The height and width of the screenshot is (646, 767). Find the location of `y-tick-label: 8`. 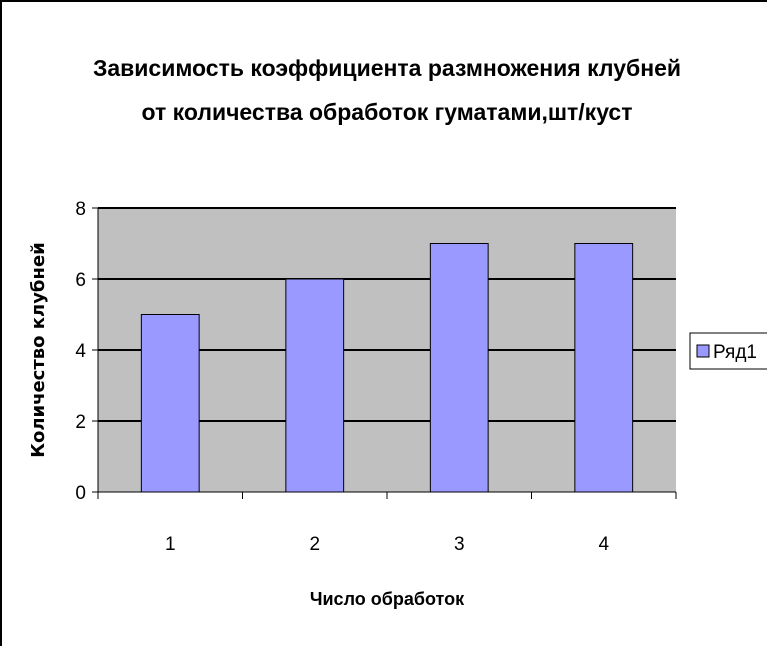

y-tick-label: 8 is located at coordinates (80, 209).